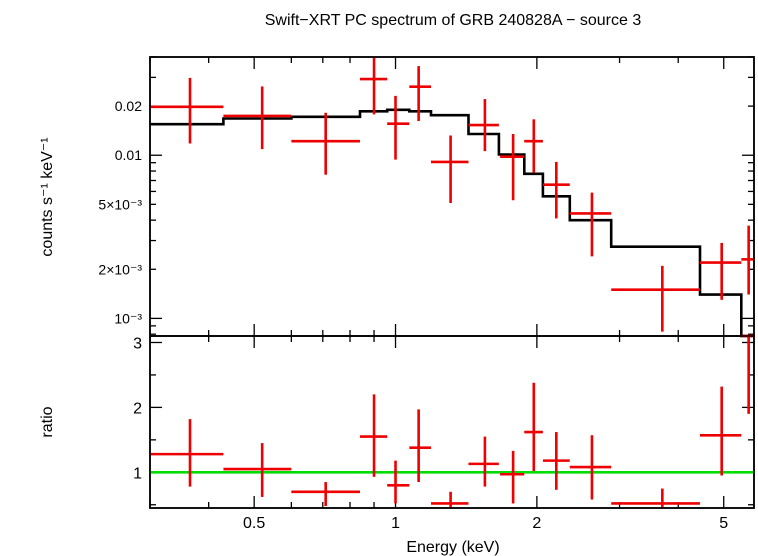 The image size is (758, 556). I want to click on y-tick-label: 0.02, so click(128, 106).